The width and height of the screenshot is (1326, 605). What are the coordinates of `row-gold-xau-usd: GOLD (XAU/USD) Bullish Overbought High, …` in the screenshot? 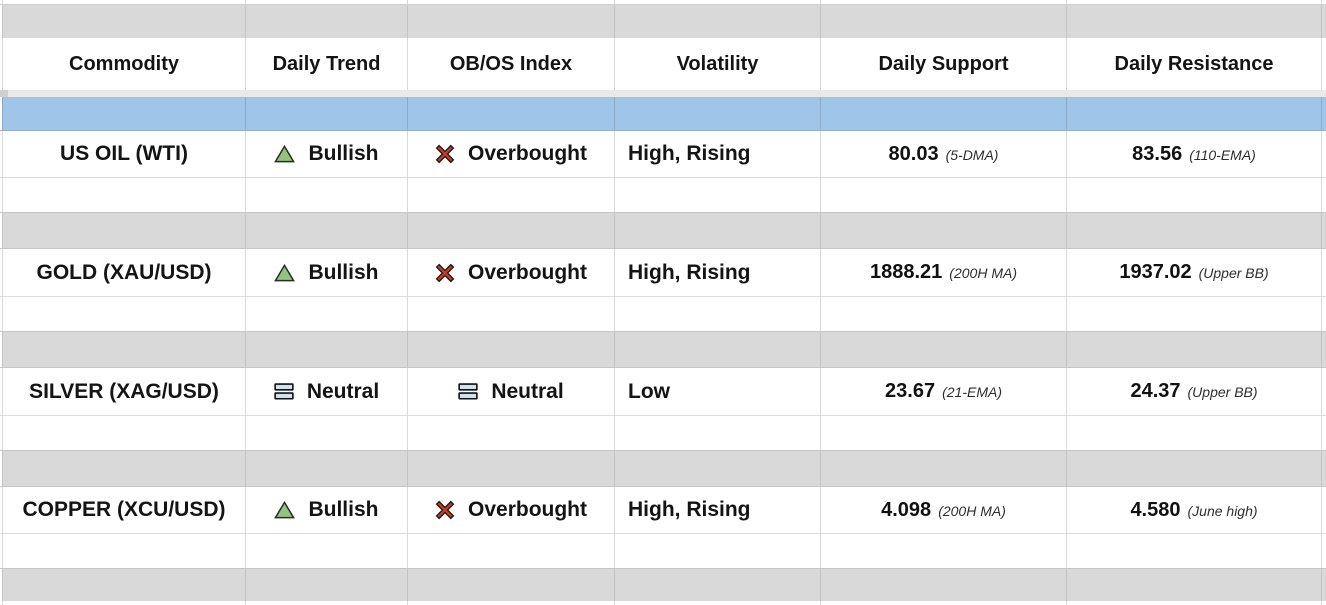 It's located at (663, 272).